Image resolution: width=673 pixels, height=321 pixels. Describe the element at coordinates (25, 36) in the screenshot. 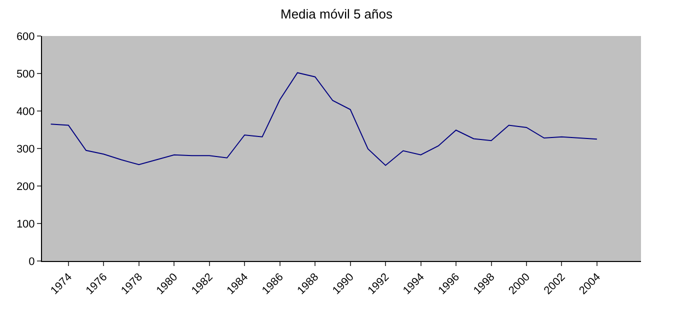

I see `y-tick-label: 600` at that location.